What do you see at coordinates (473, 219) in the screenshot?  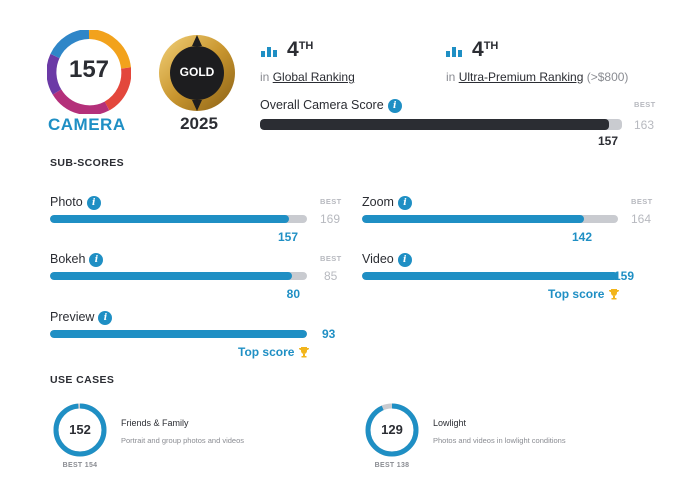 I see `zoom-fill` at bounding box center [473, 219].